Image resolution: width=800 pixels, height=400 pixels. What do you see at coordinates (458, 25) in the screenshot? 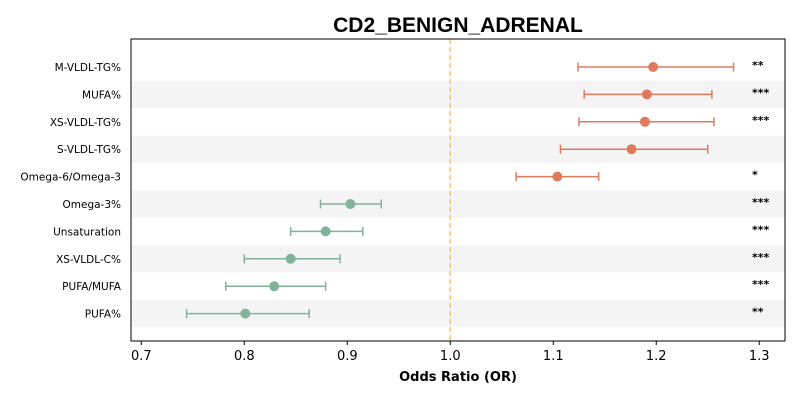
I see `chart-title: CD2_BENIGN_ADRENAL` at bounding box center [458, 25].